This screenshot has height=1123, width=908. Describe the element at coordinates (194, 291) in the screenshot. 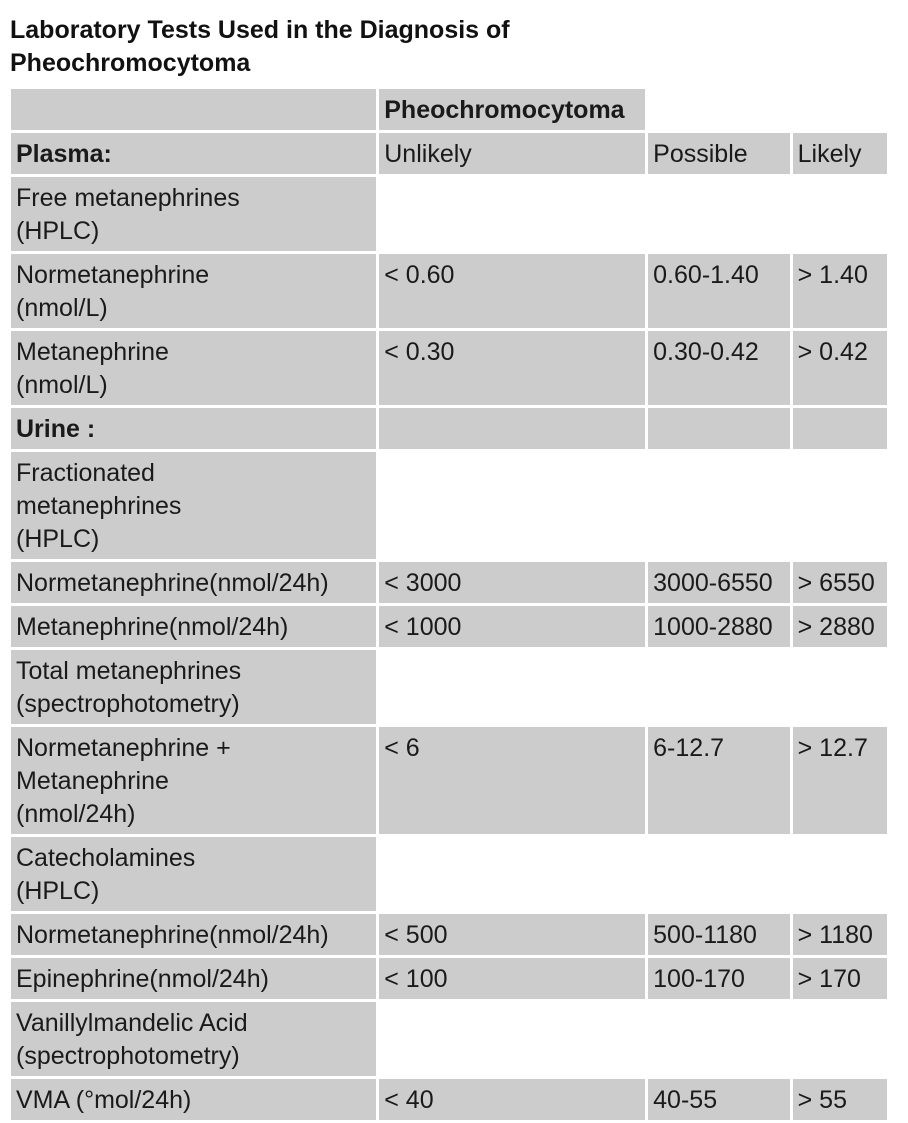

I see `test-name-cell: Normetanephrine (nmol/L)` at that location.